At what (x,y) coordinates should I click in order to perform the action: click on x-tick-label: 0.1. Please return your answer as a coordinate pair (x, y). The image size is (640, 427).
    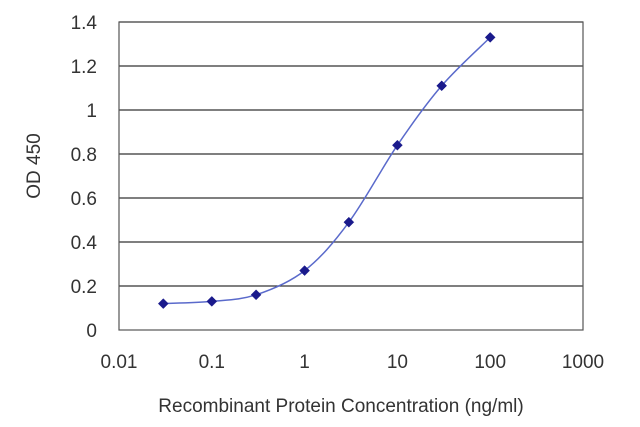
    Looking at the image, I should click on (212, 362).